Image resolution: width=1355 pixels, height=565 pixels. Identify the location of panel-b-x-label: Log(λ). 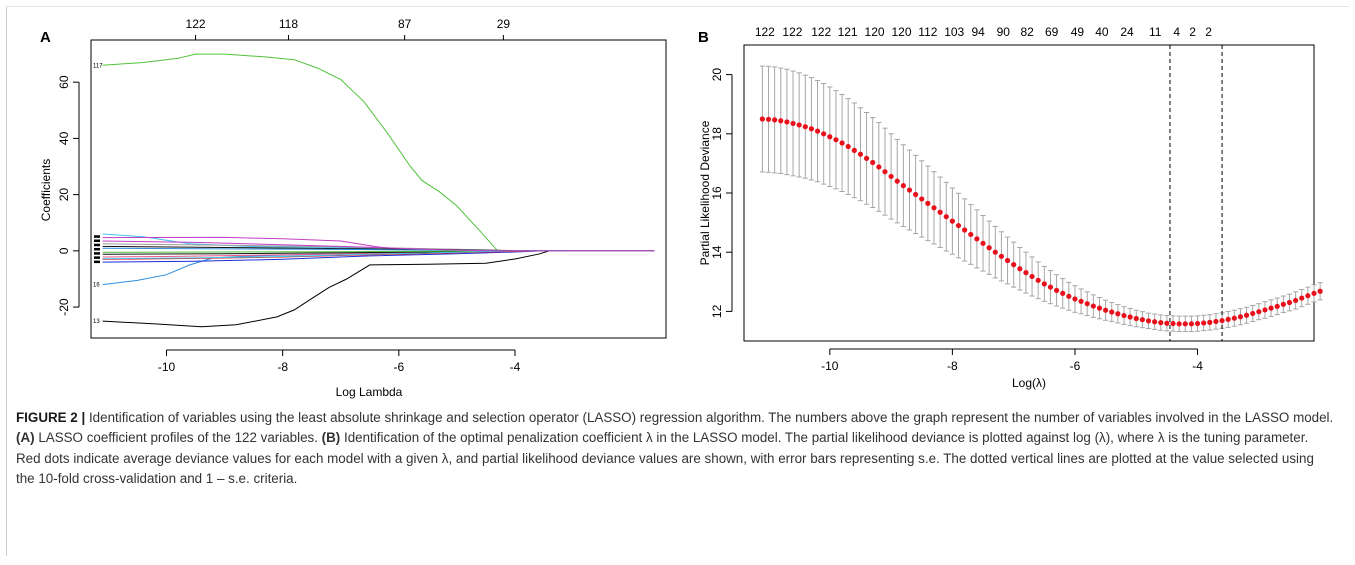
(1029, 383).